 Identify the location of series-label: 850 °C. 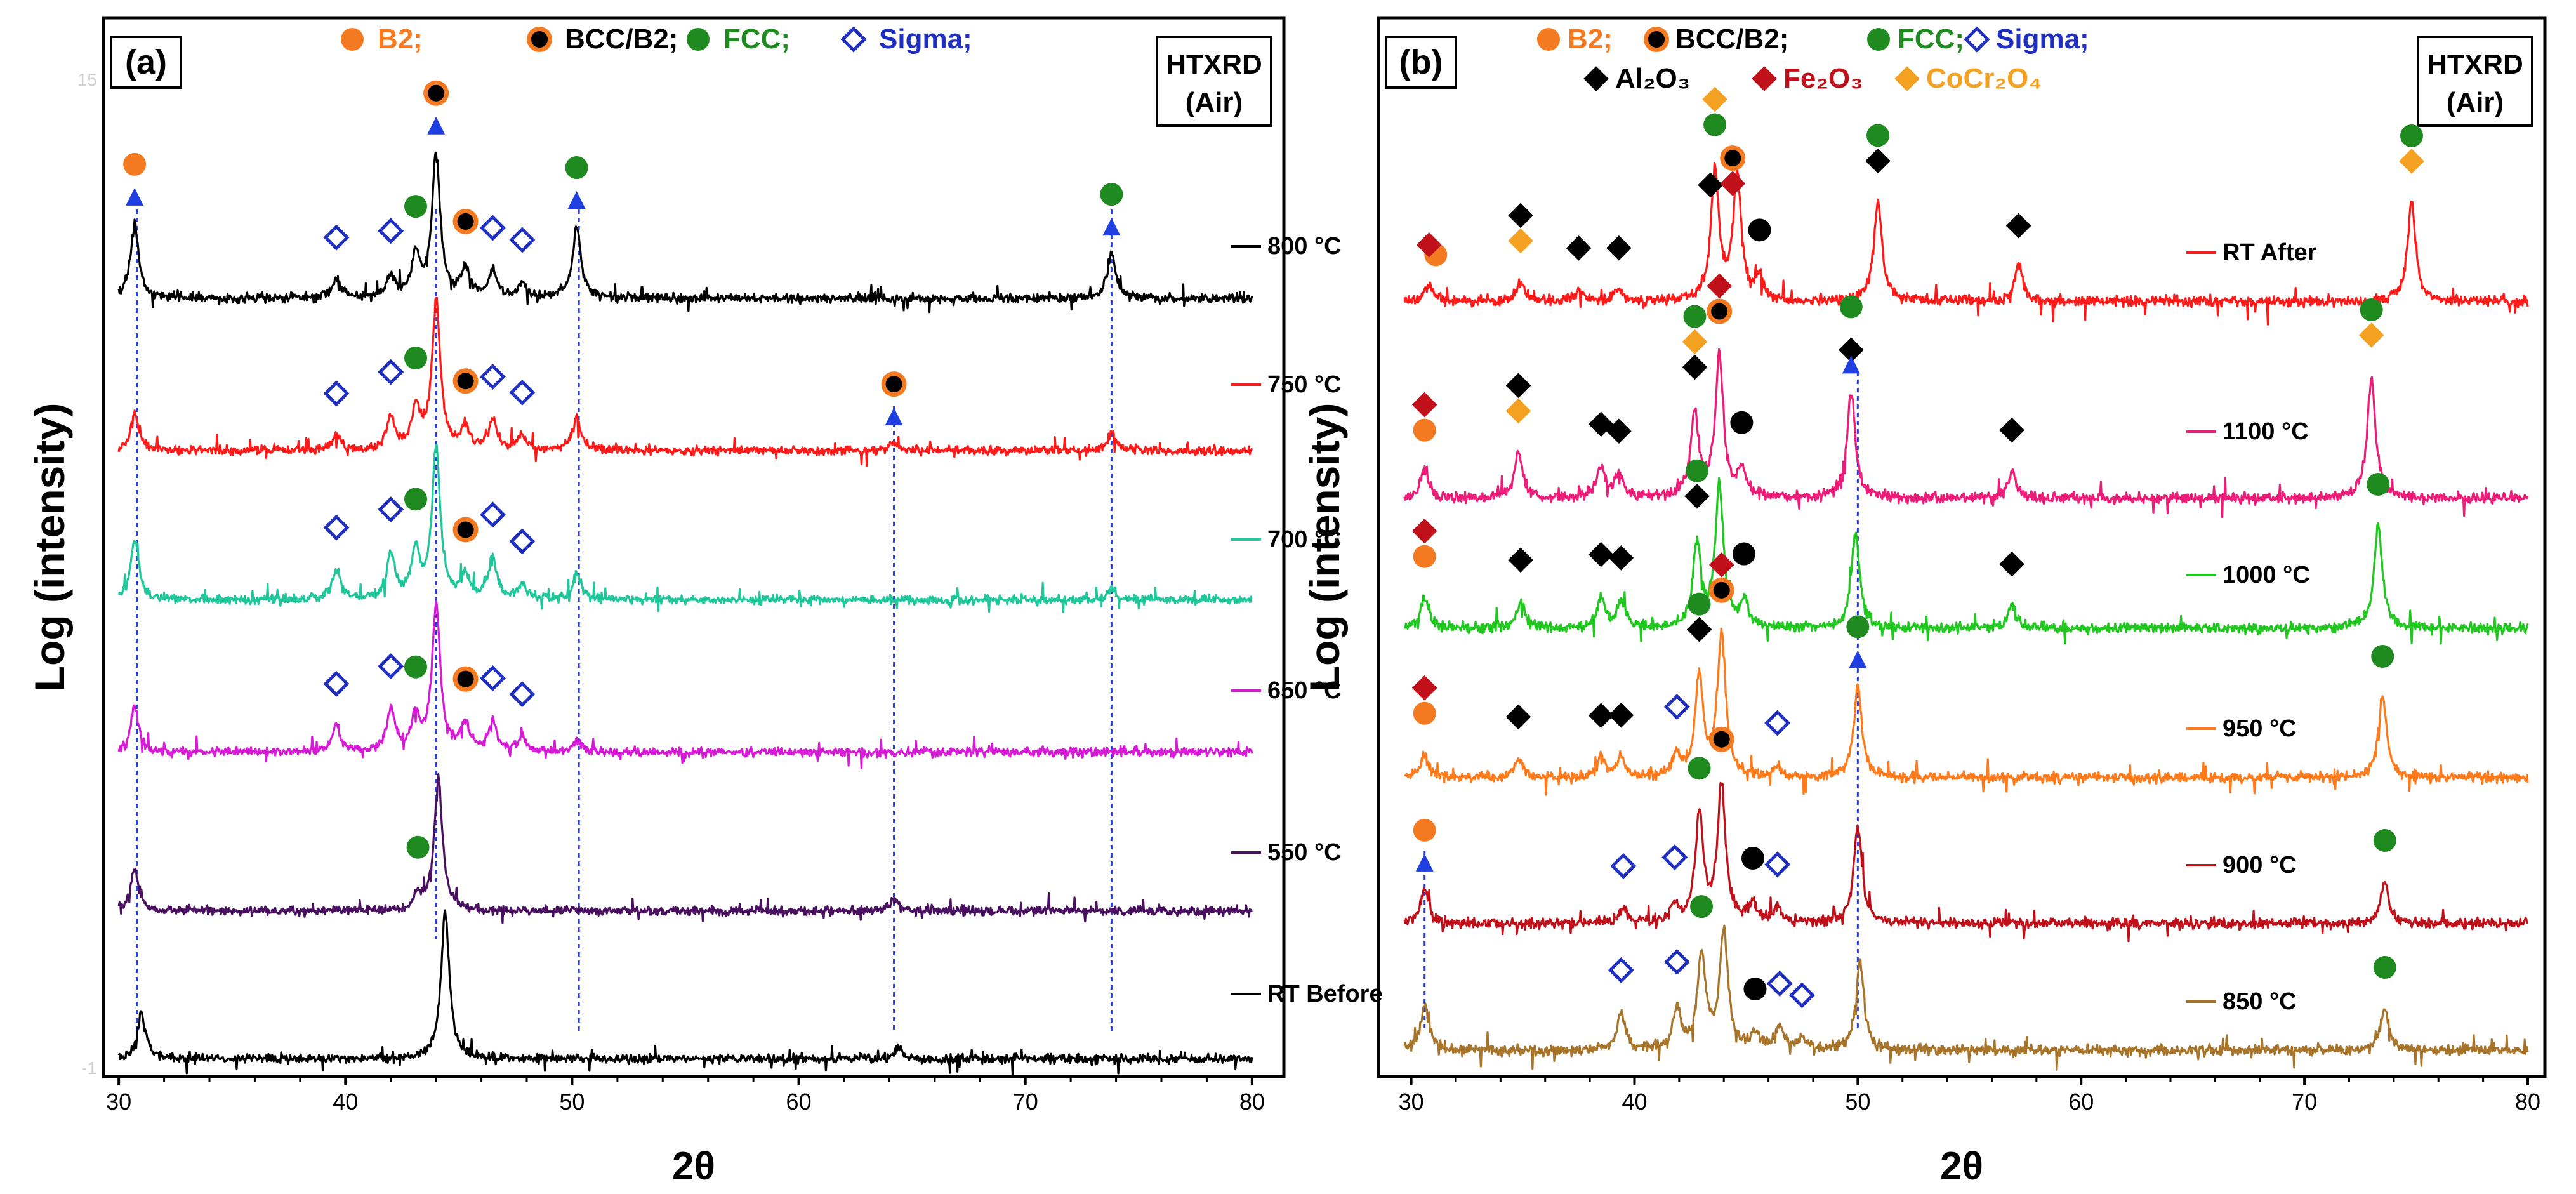
(2260, 1001).